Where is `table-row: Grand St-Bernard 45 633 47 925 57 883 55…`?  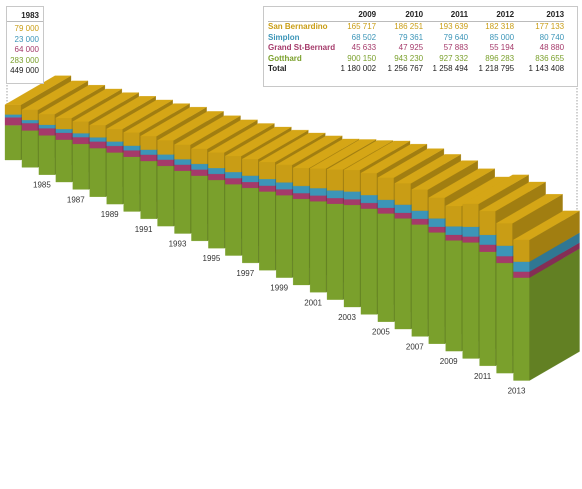
table-row: Grand St-Bernard 45 633 47 925 57 883 55… is located at coordinates (416, 48).